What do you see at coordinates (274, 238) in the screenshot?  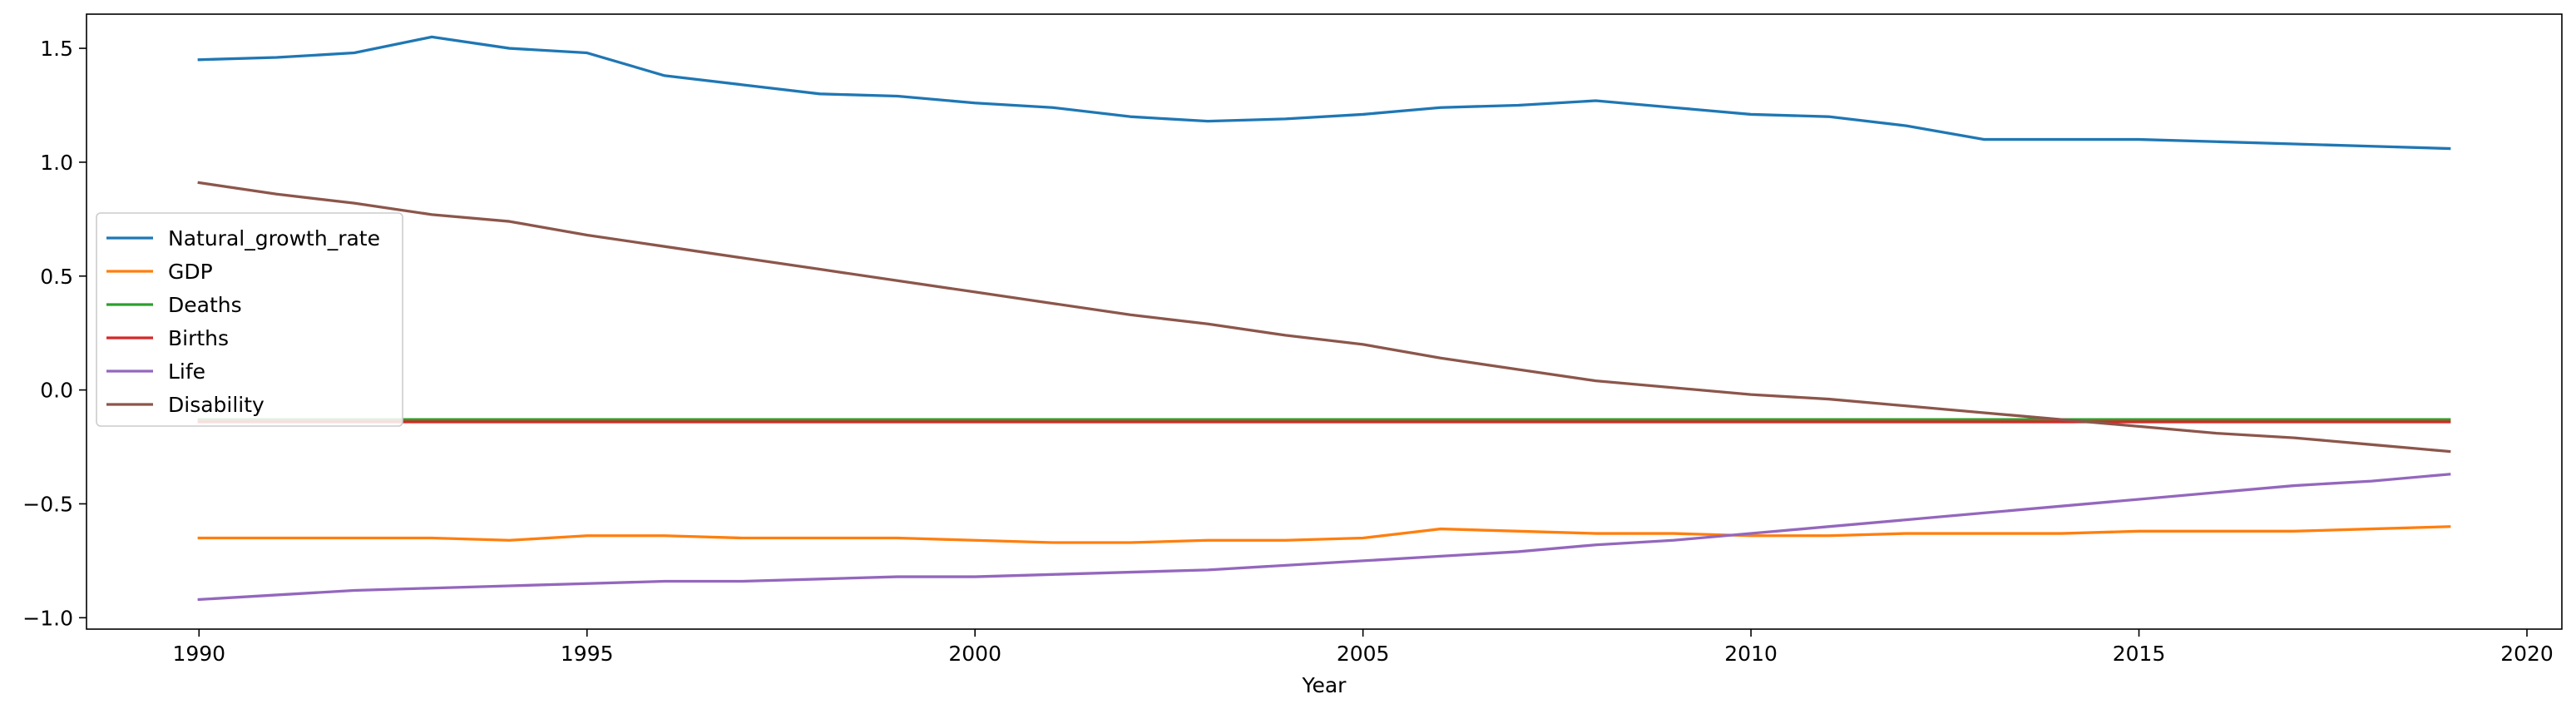 I see `legend-label: Natural_growth_rate` at bounding box center [274, 238].